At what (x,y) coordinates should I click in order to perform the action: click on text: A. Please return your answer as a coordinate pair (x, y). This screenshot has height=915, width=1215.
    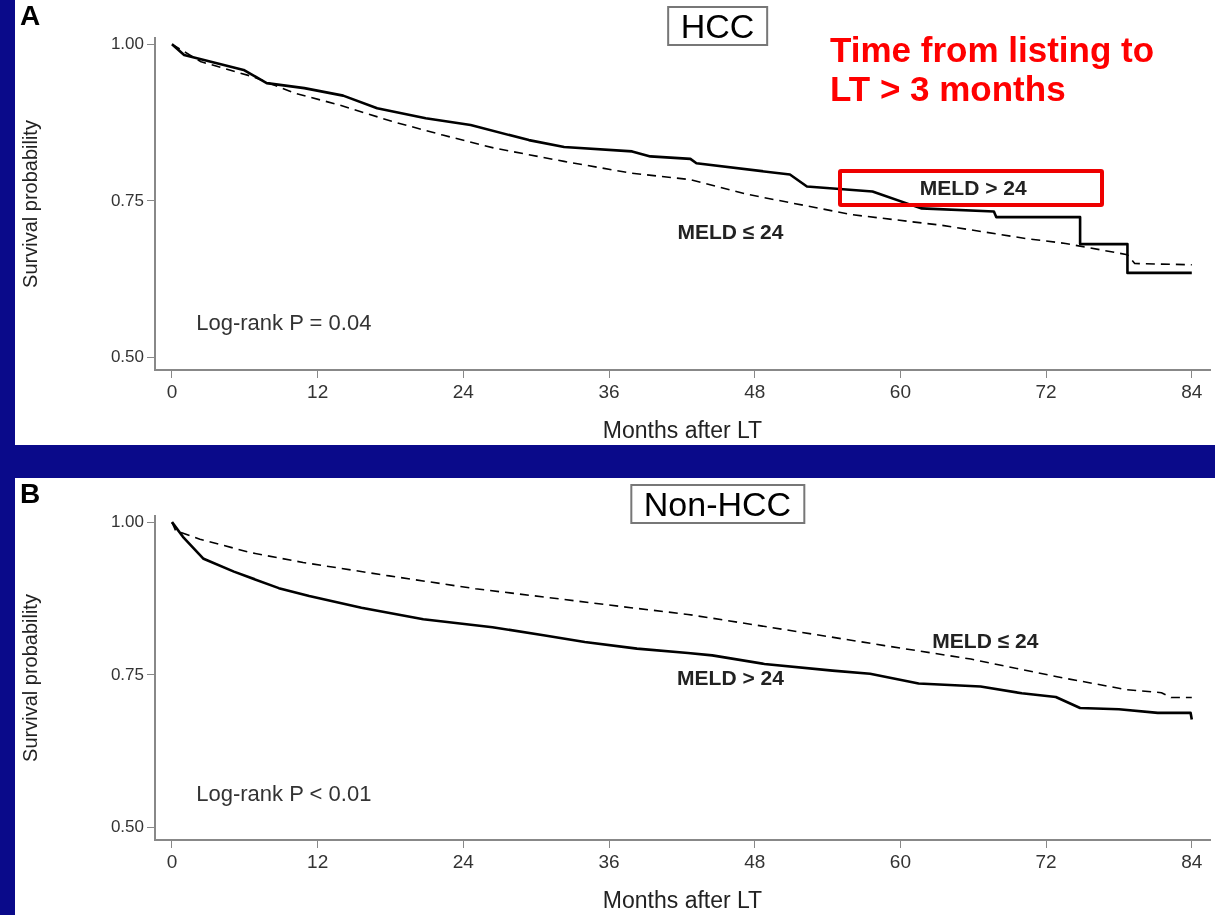
    Looking at the image, I should click on (30, 16).